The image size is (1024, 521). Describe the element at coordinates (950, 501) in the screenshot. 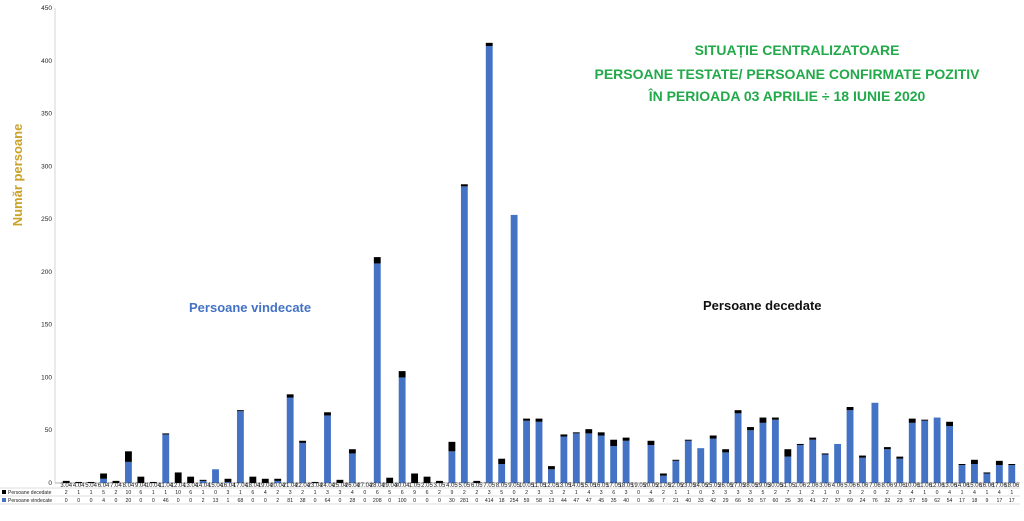

I see `table-value-vindecate: 54` at that location.